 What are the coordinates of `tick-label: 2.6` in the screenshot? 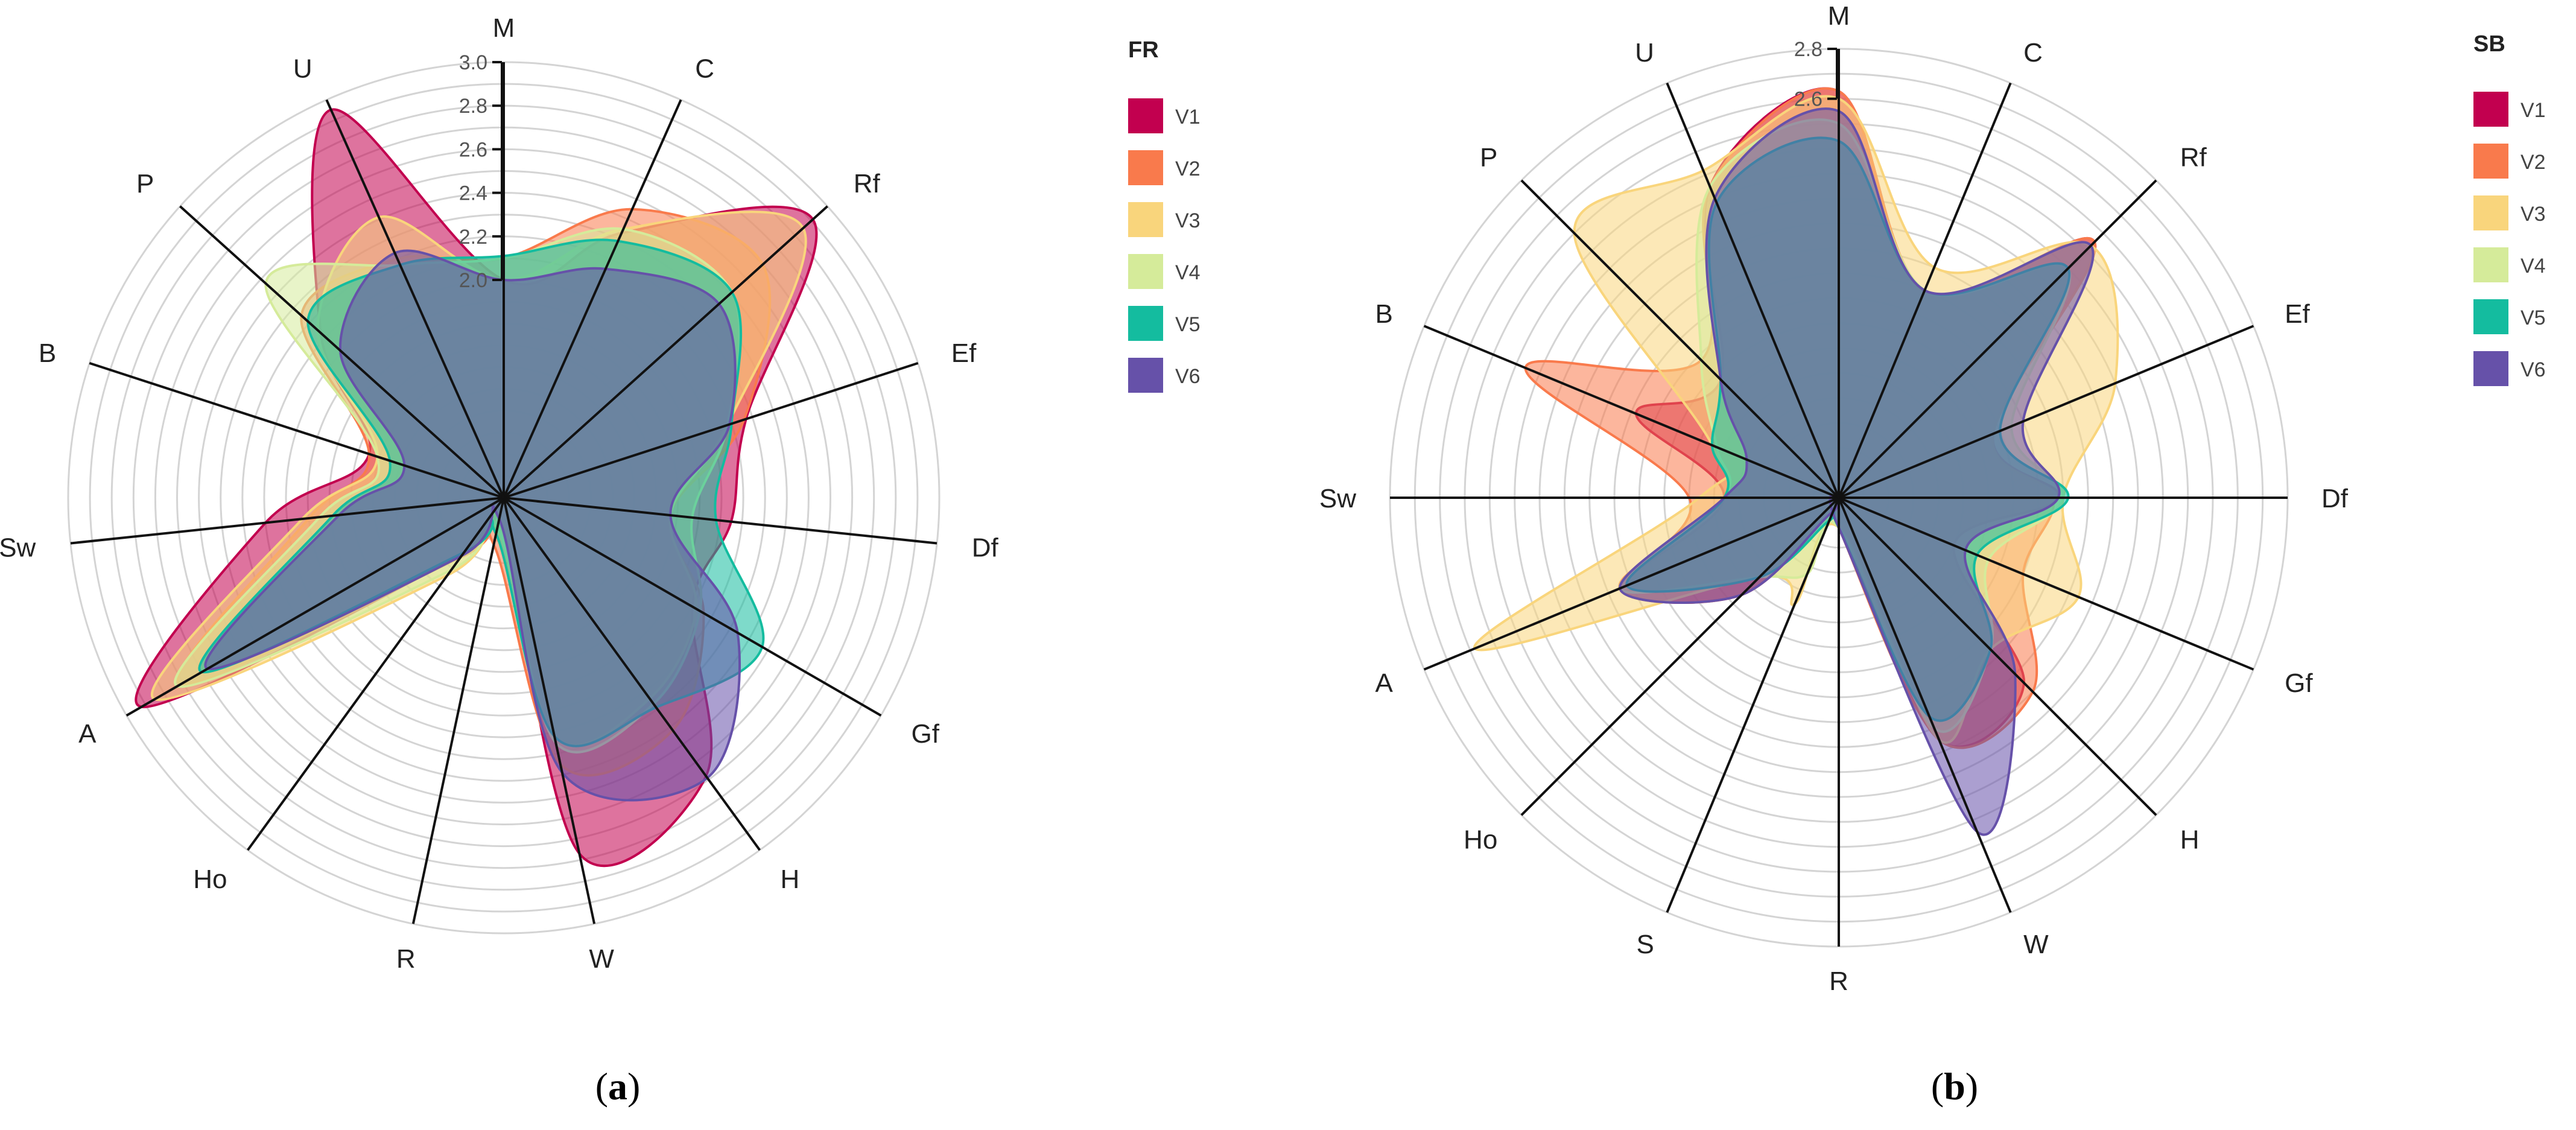 It's located at (473, 150).